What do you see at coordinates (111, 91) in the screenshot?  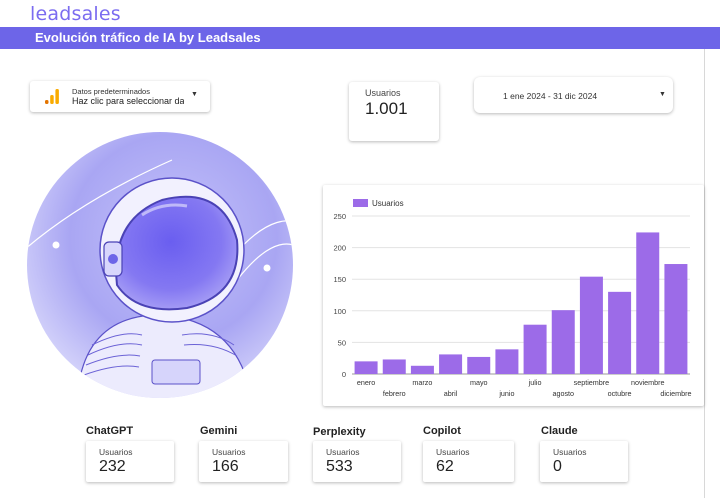 I see `data-source-title: Datos predeterminados` at bounding box center [111, 91].